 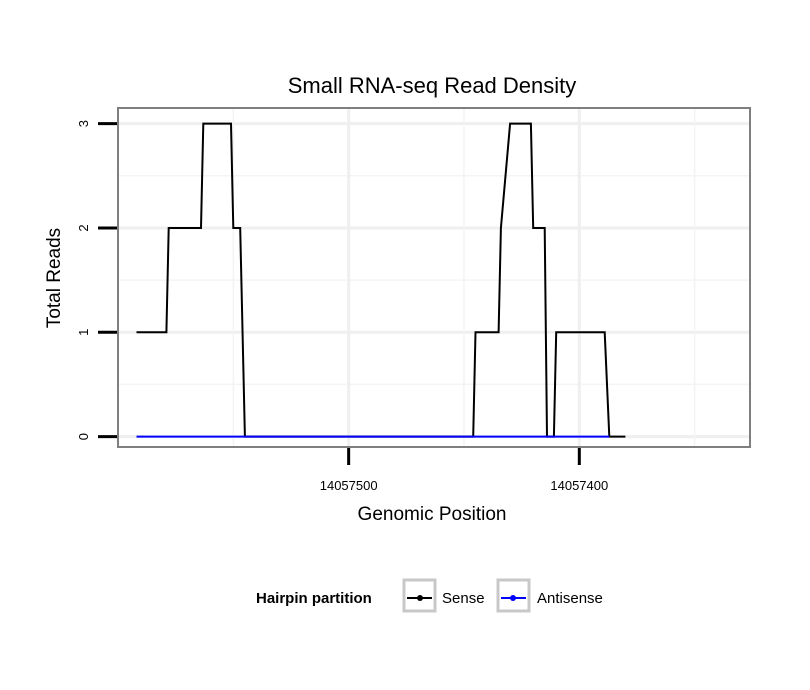 What do you see at coordinates (579, 485) in the screenshot?
I see `x-tick-label: 14057400` at bounding box center [579, 485].